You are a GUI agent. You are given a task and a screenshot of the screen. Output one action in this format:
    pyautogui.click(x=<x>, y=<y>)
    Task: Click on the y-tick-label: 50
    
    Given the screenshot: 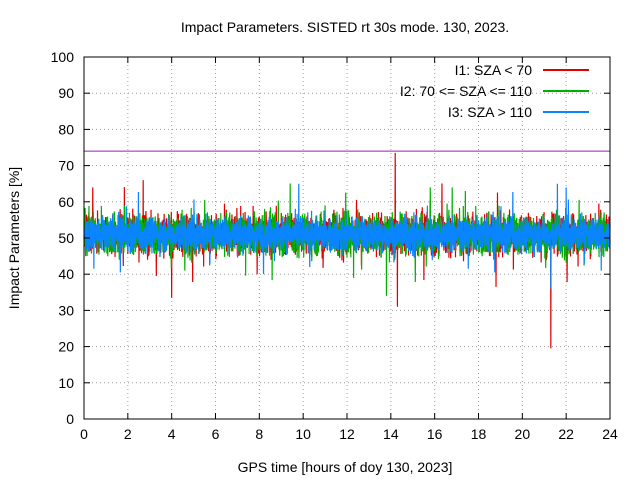 What is the action you would take?
    pyautogui.click(x=66, y=238)
    